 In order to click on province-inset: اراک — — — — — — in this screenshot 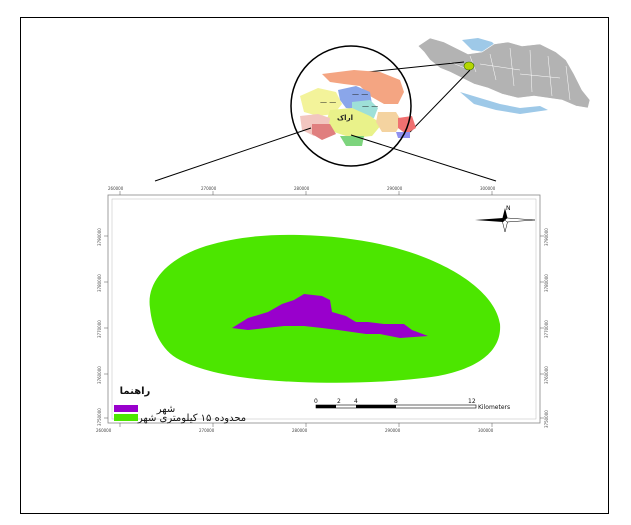, I will do `click(353, 106)`.